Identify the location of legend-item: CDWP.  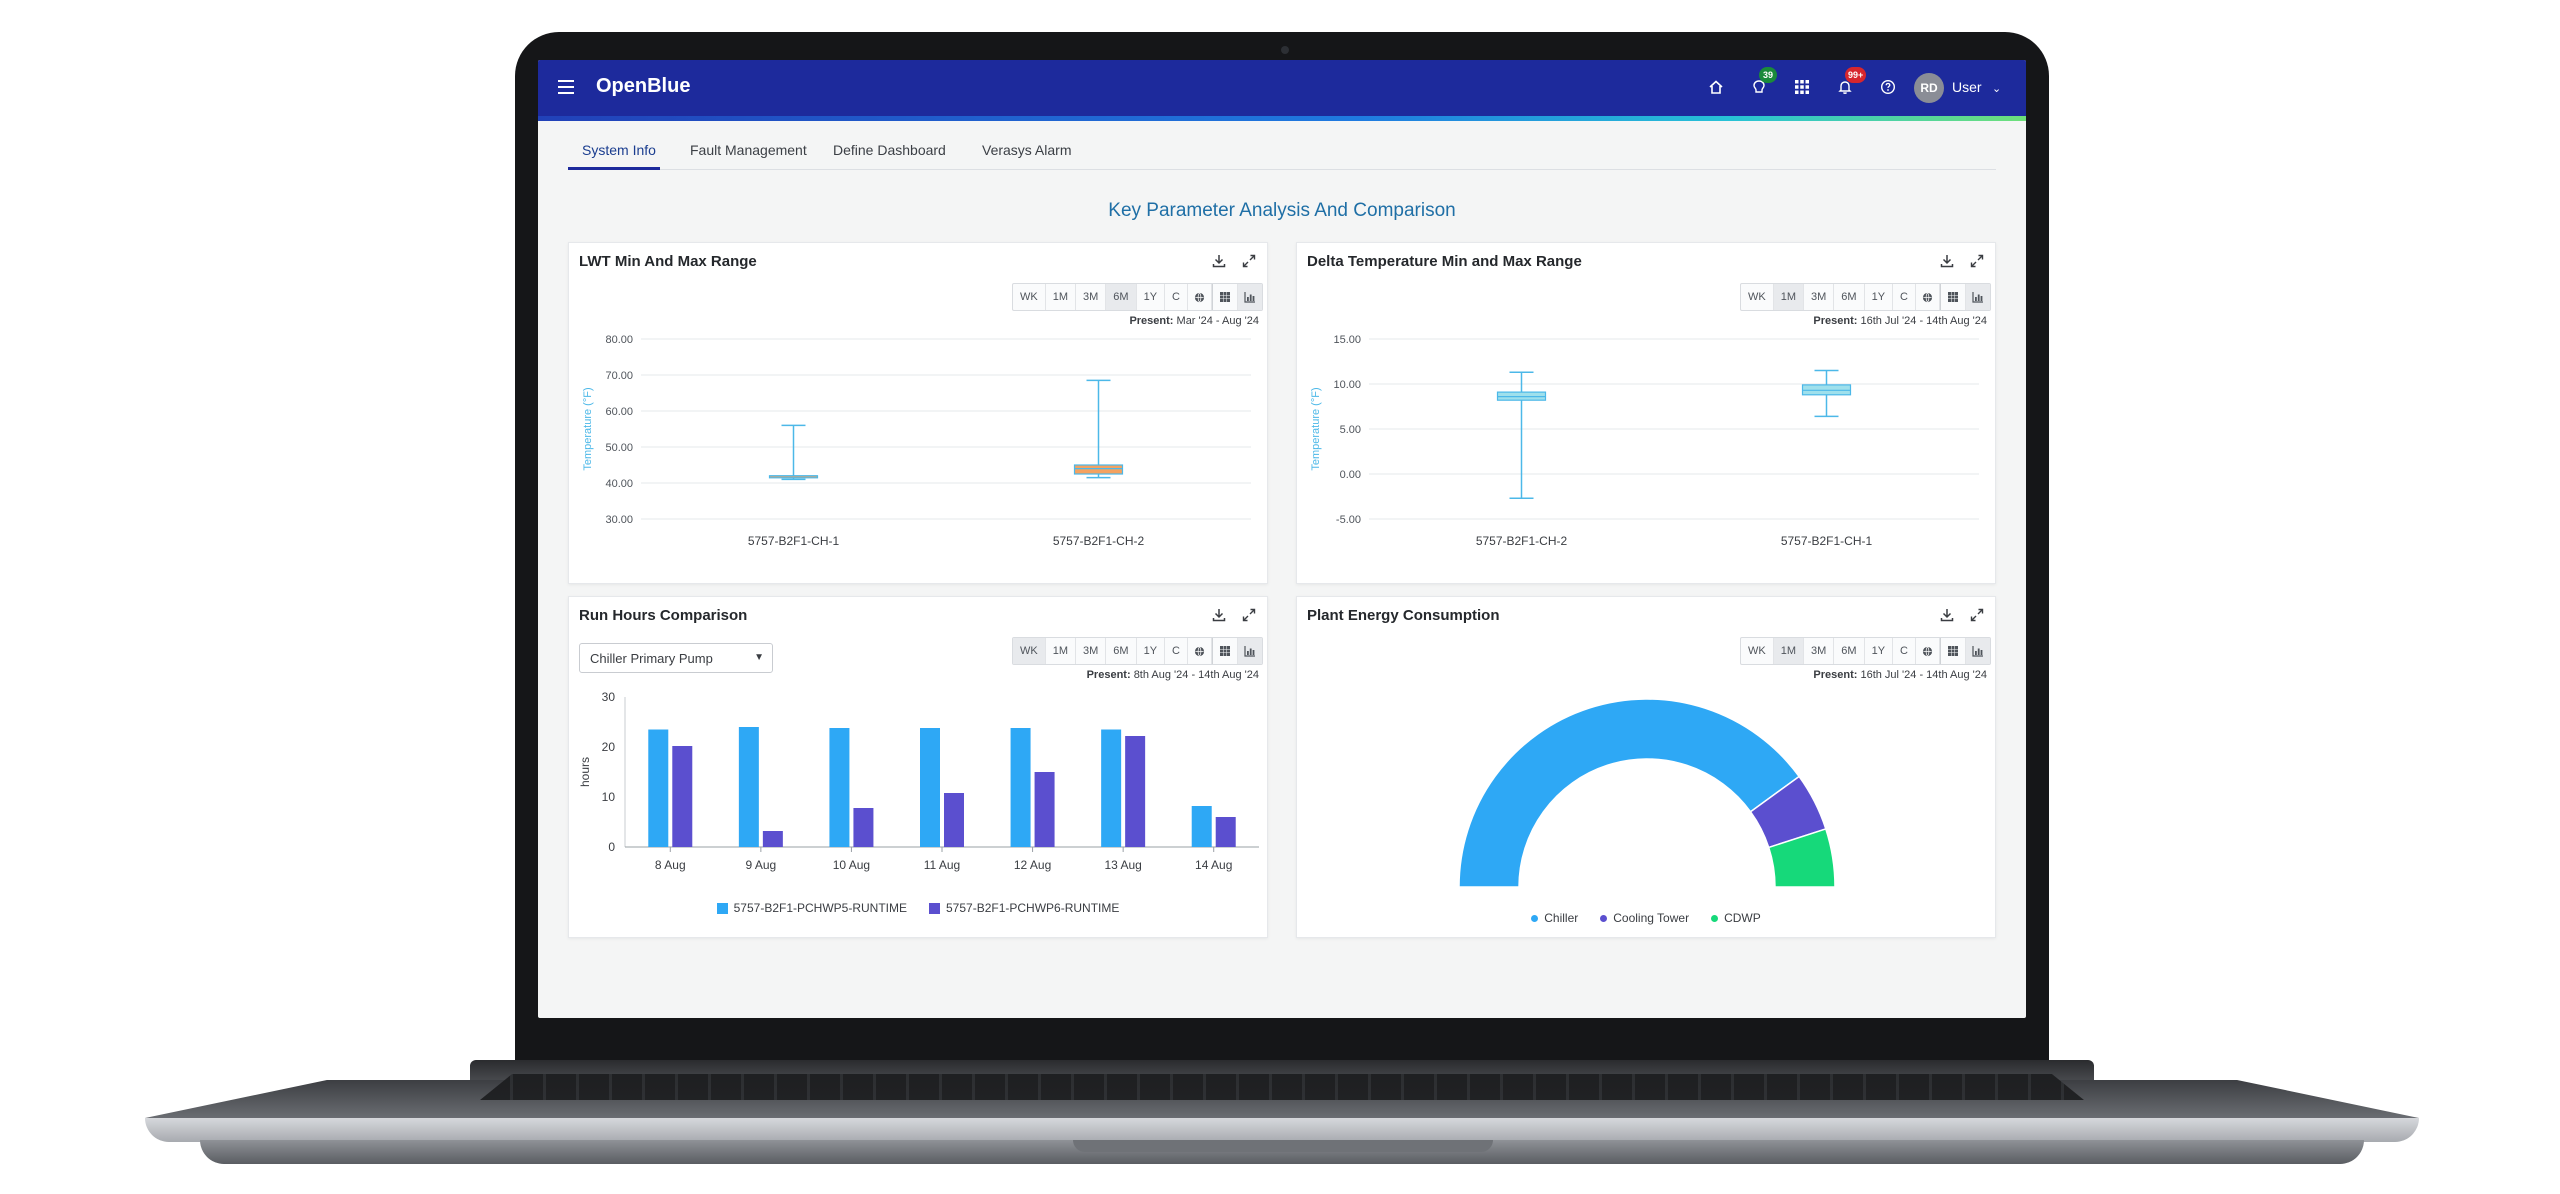
(1736, 918).